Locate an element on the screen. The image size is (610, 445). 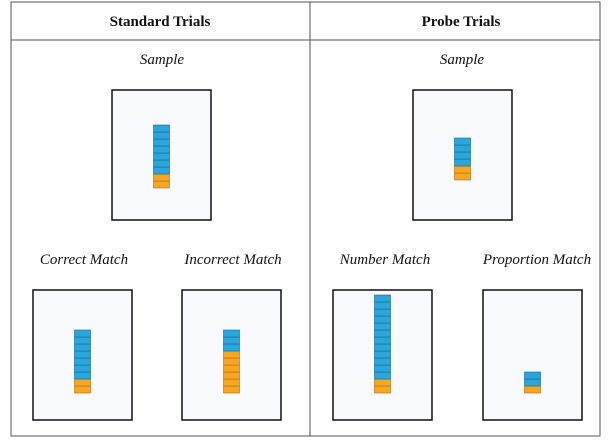
stimulus-card is located at coordinates (532, 355).